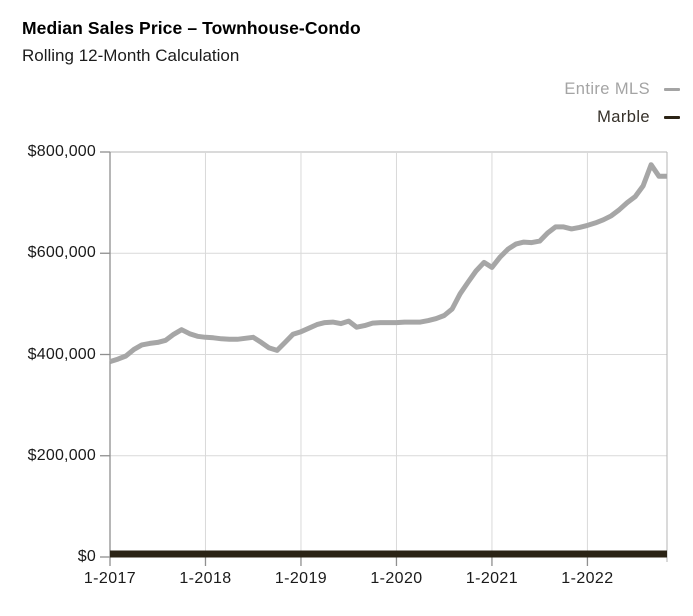 The width and height of the screenshot is (693, 616). Describe the element at coordinates (110, 578) in the screenshot. I see `x-axis-label: 1-2017` at that location.